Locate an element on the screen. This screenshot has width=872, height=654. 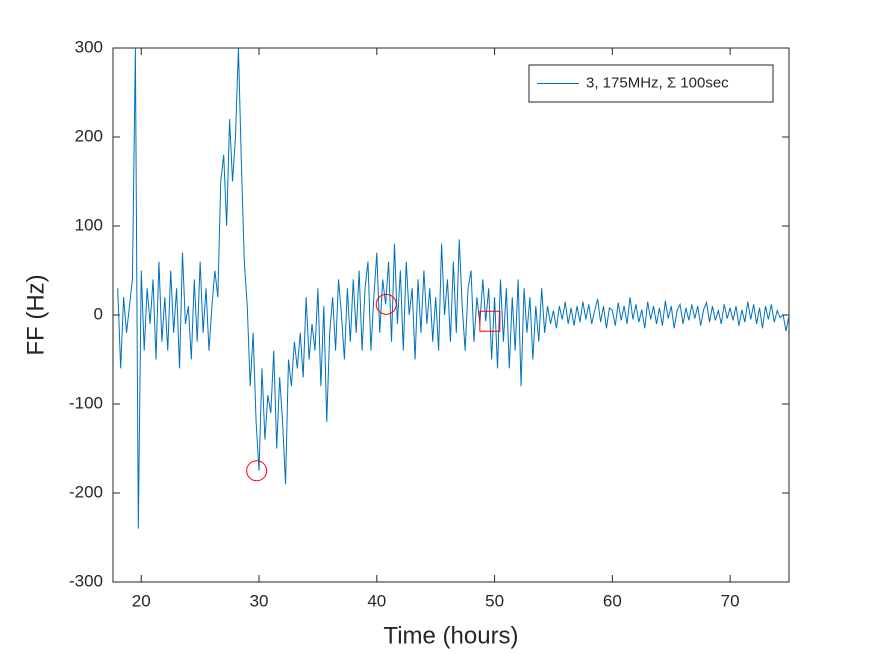
square-marker is located at coordinates (490, 321).